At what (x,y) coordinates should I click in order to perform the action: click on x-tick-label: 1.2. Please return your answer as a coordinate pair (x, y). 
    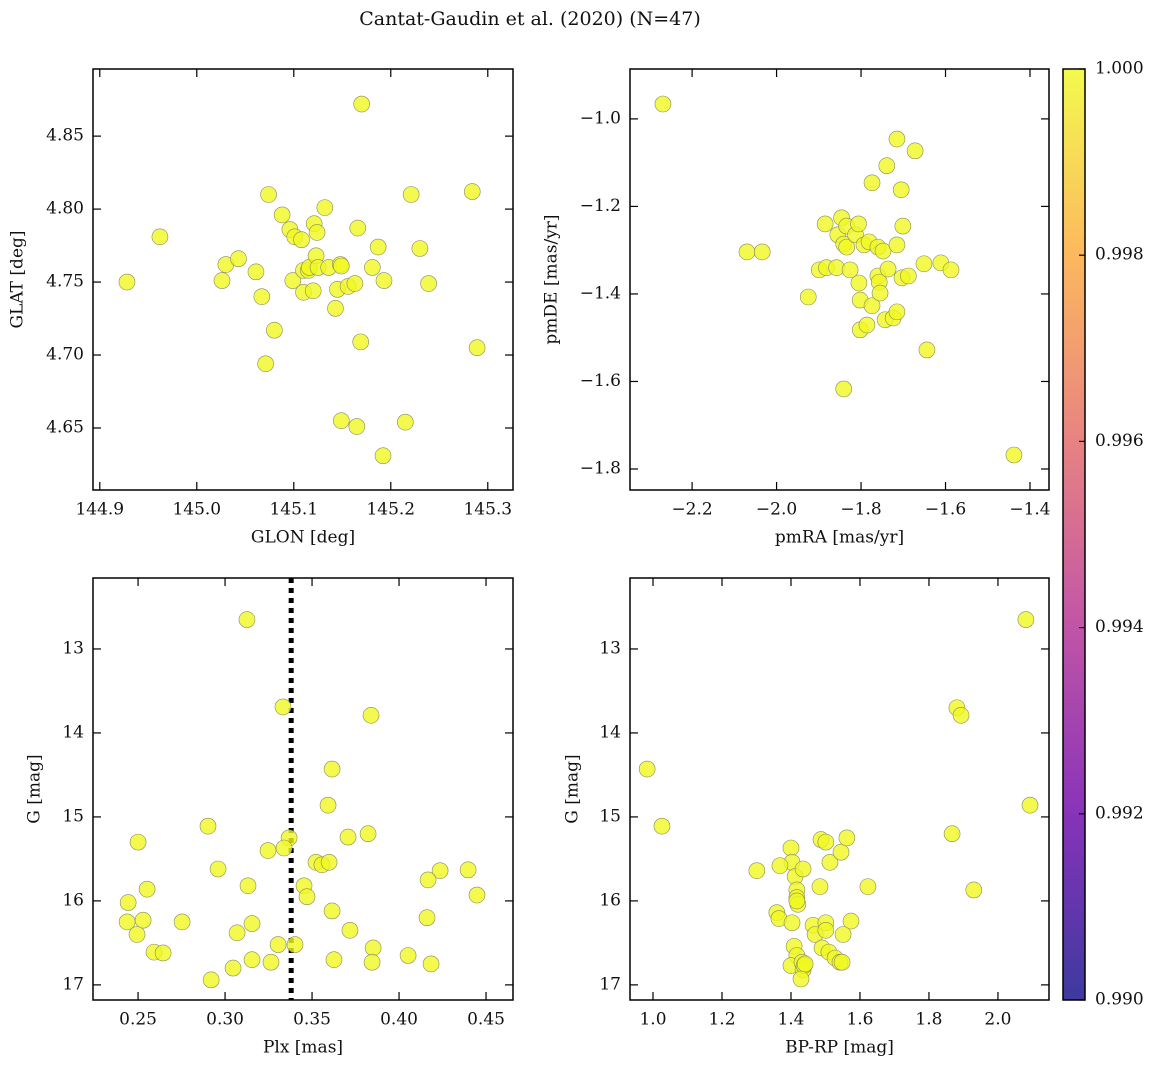
    Looking at the image, I should click on (721, 1020).